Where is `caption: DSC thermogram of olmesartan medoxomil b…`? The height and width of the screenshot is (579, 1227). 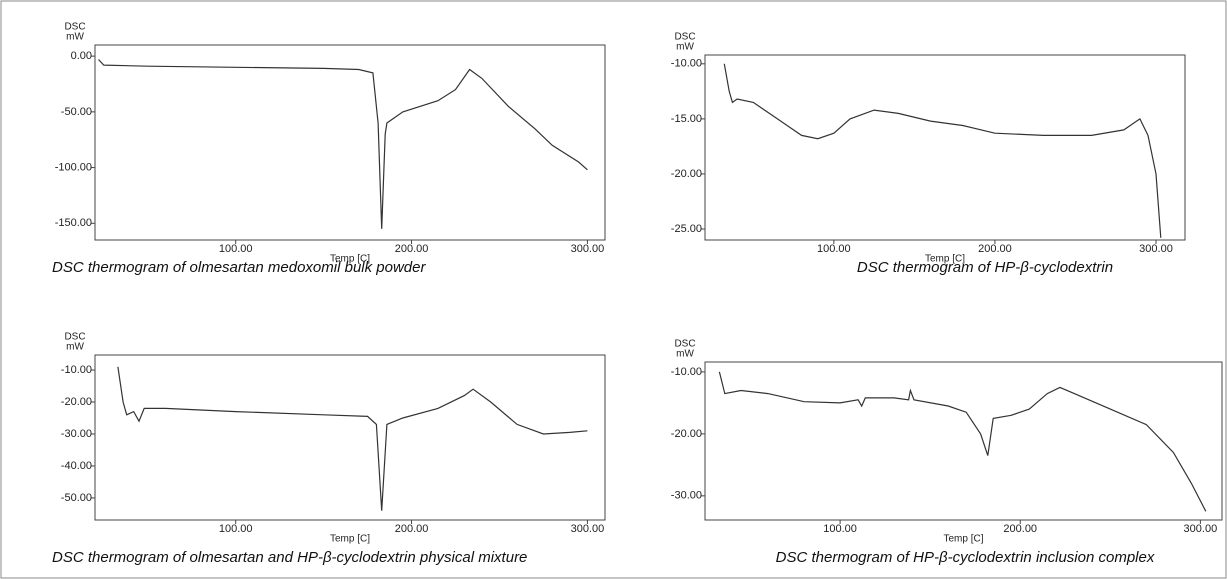
caption: DSC thermogram of olmesartan medoxomil b… is located at coordinates (239, 267).